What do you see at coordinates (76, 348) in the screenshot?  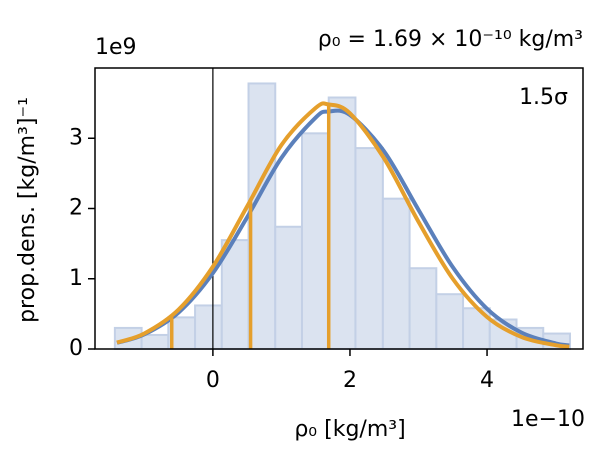 I see `y-tick-label: 0` at bounding box center [76, 348].